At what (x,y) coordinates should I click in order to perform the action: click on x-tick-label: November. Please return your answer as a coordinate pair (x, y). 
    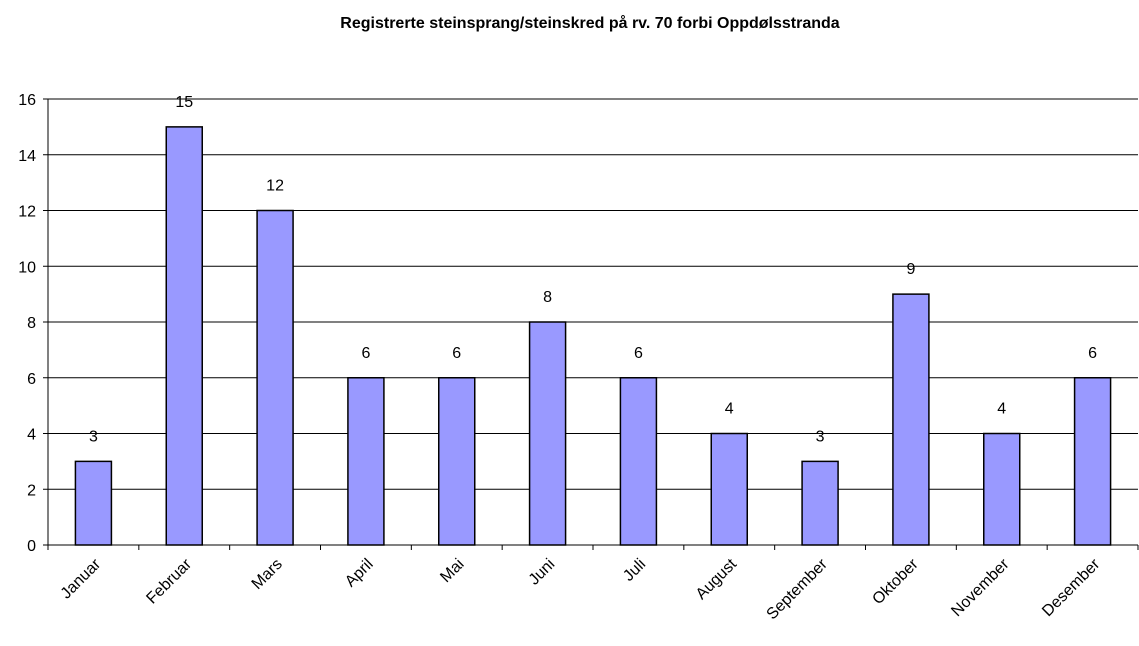
    Looking at the image, I should click on (980, 587).